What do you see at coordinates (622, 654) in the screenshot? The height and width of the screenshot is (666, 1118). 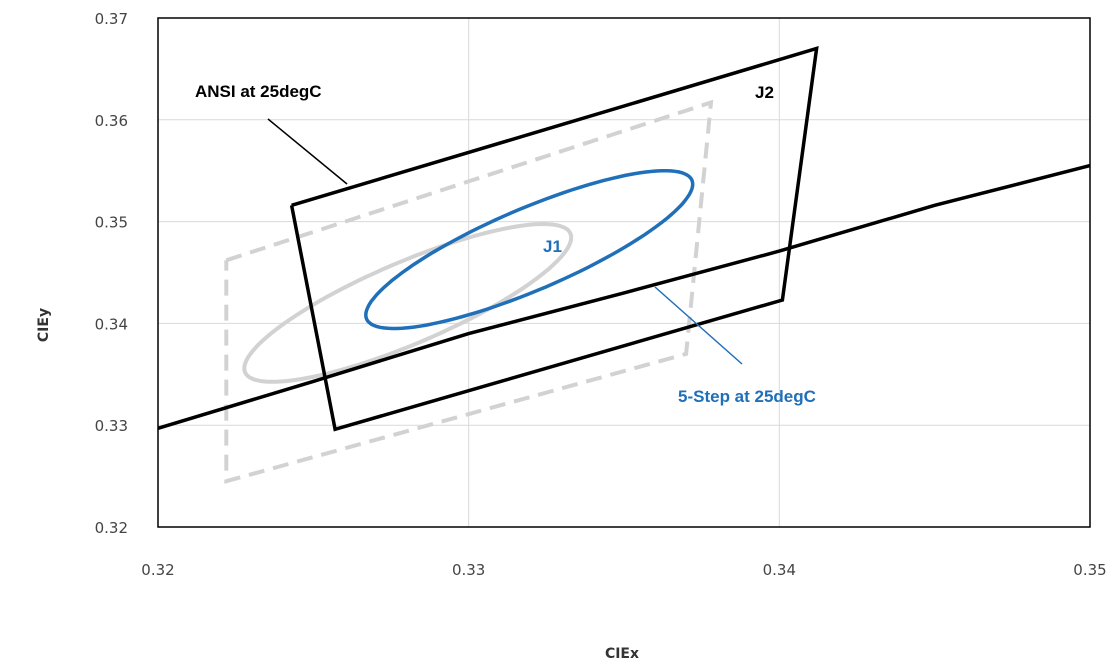 I see `x-axis-title: CIEx` at bounding box center [622, 654].